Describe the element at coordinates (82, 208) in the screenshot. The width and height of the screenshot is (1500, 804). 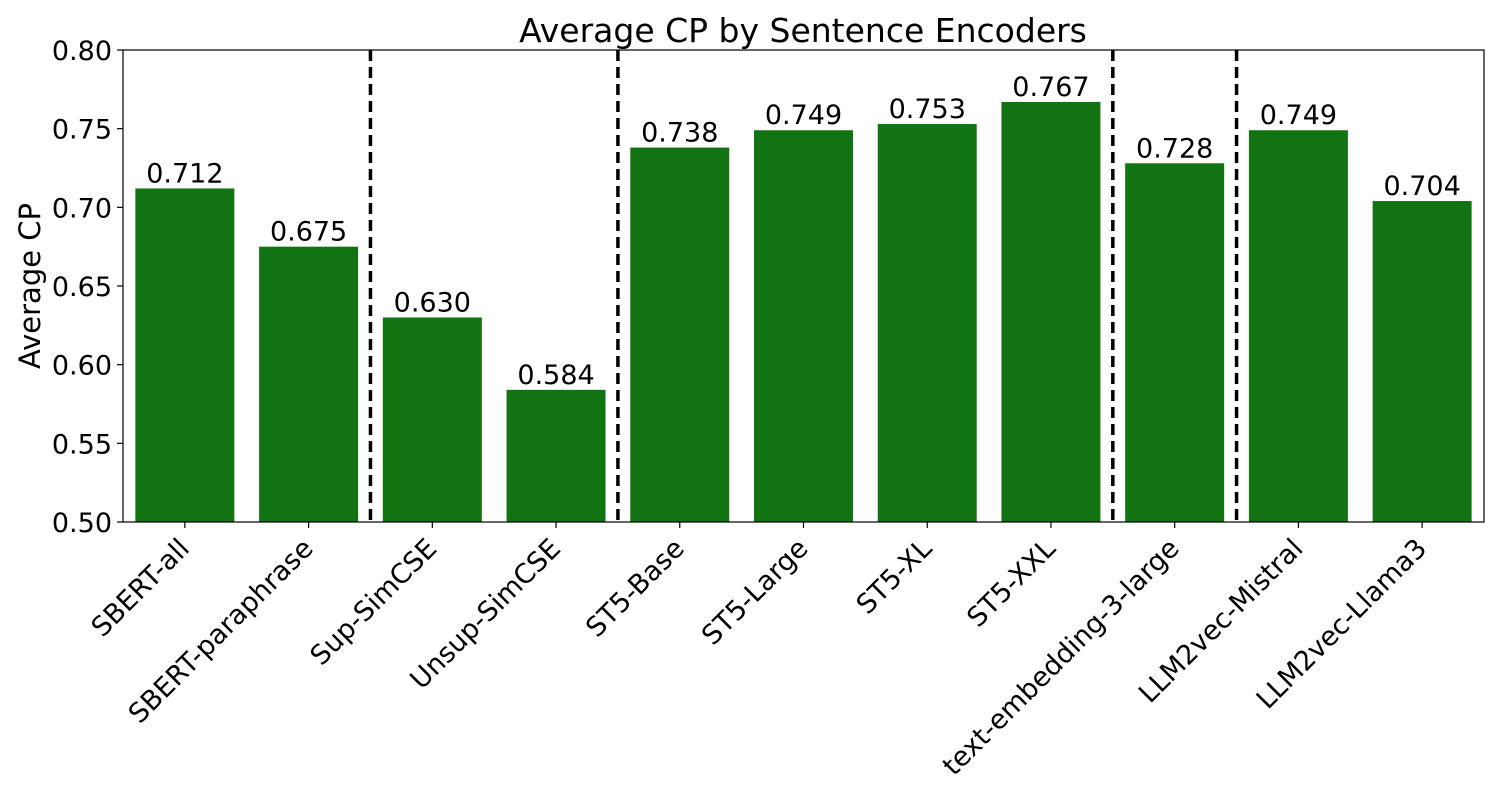
I see `y-tick-label: 0.70` at that location.